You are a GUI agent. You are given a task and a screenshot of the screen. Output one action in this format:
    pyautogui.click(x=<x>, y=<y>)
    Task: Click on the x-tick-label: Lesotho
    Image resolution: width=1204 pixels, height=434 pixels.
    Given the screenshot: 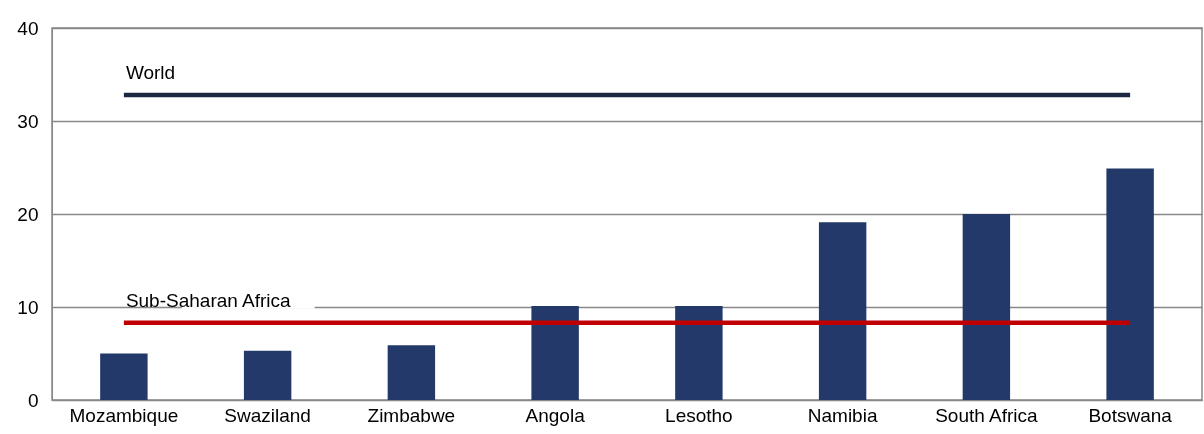 What is the action you would take?
    pyautogui.click(x=699, y=415)
    